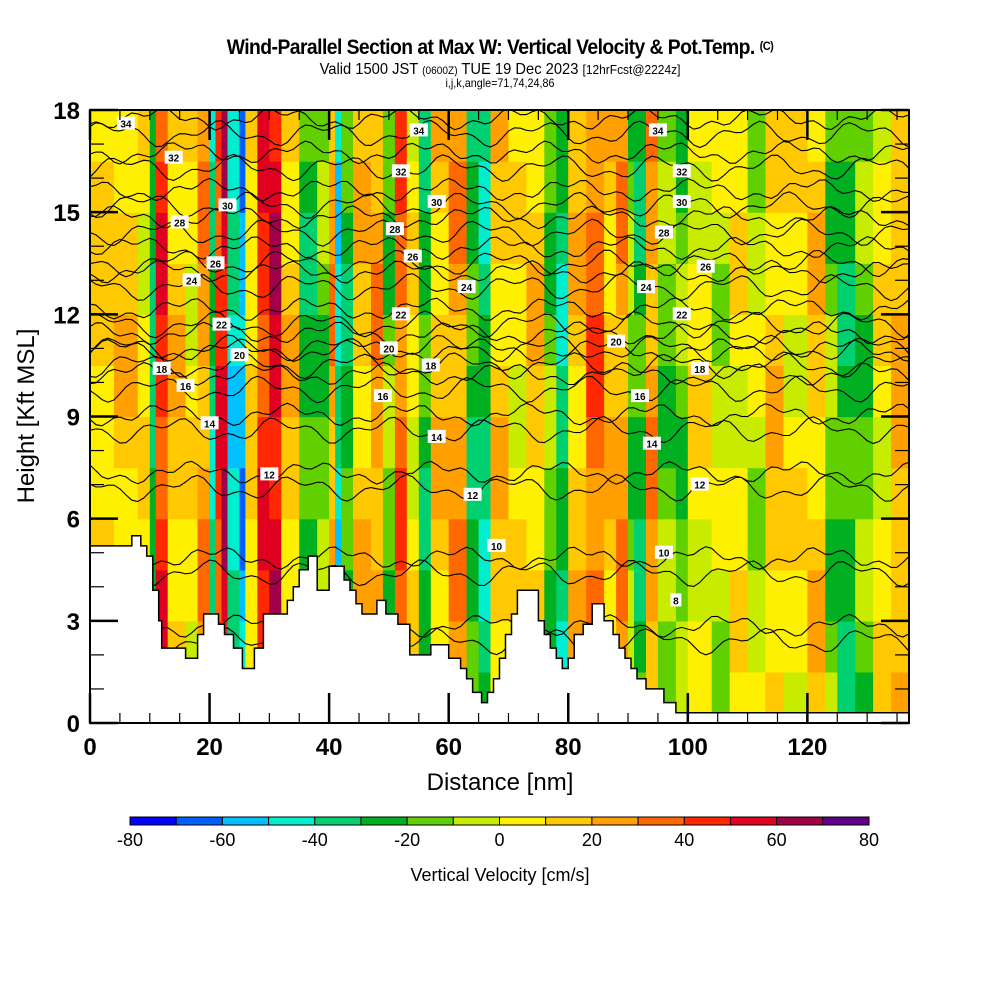  Describe the element at coordinates (869, 840) in the screenshot. I see `colorbar-tick-label: 80` at that location.